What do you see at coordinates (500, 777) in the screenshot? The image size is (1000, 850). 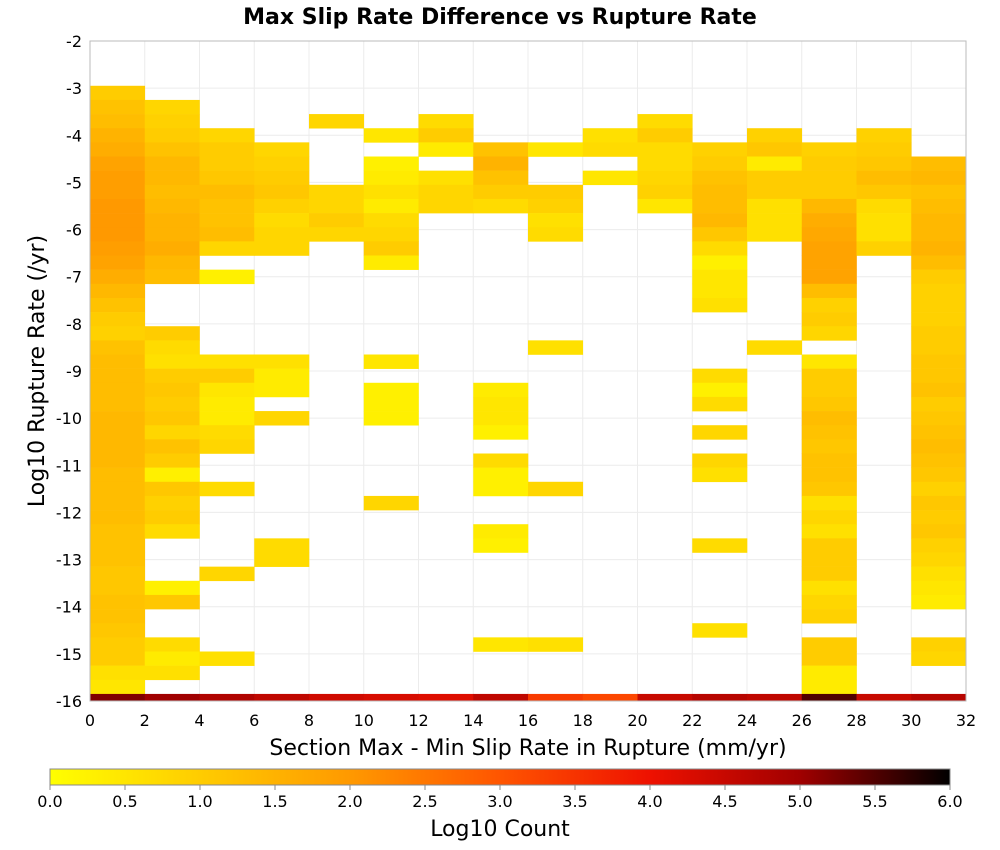 I see `colorbar` at bounding box center [500, 777].